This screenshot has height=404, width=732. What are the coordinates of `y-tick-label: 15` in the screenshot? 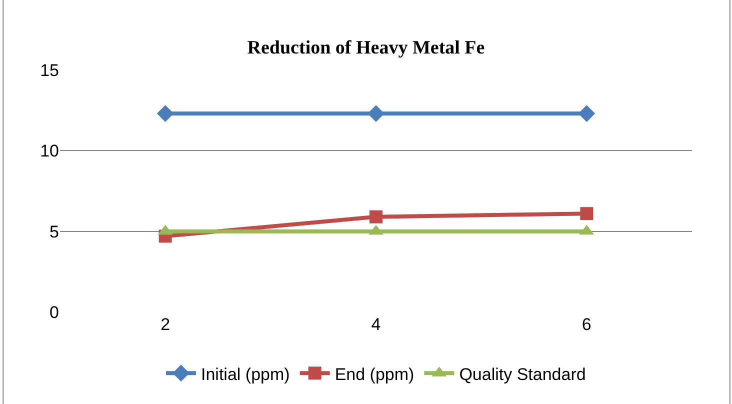 It's located at (49, 70).